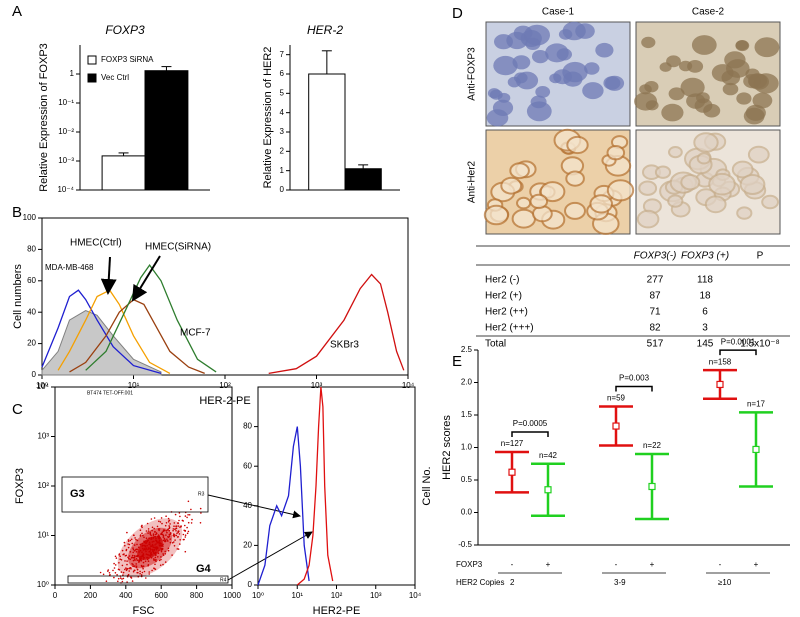  Describe the element at coordinates (467, 349) in the screenshot. I see `y-tick-label: 2.5` at that location.